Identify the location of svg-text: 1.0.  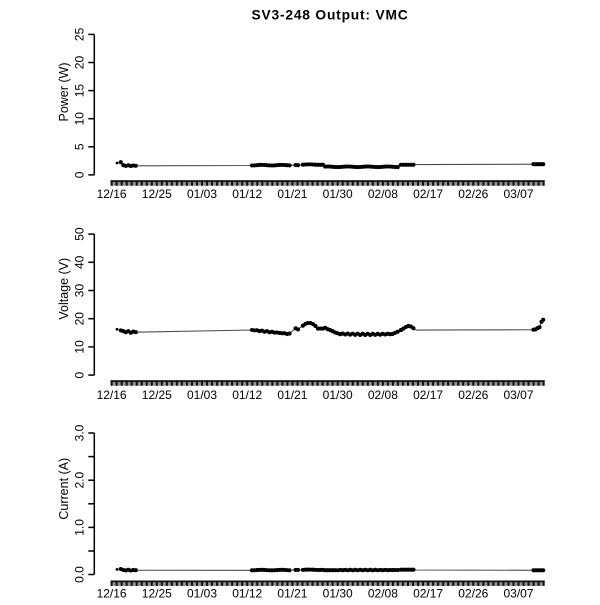
(80, 527).